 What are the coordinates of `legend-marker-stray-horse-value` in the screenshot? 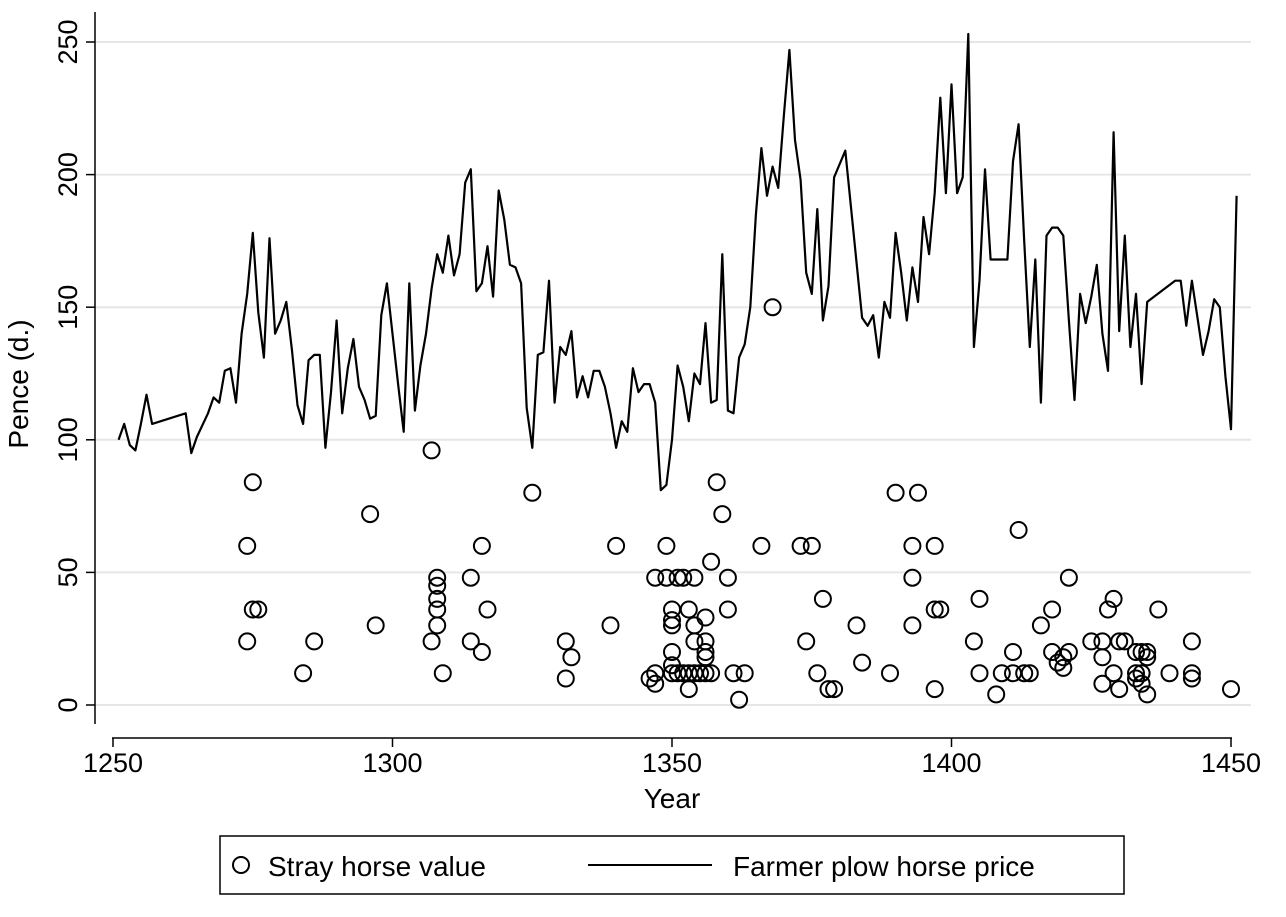 It's located at (241, 865).